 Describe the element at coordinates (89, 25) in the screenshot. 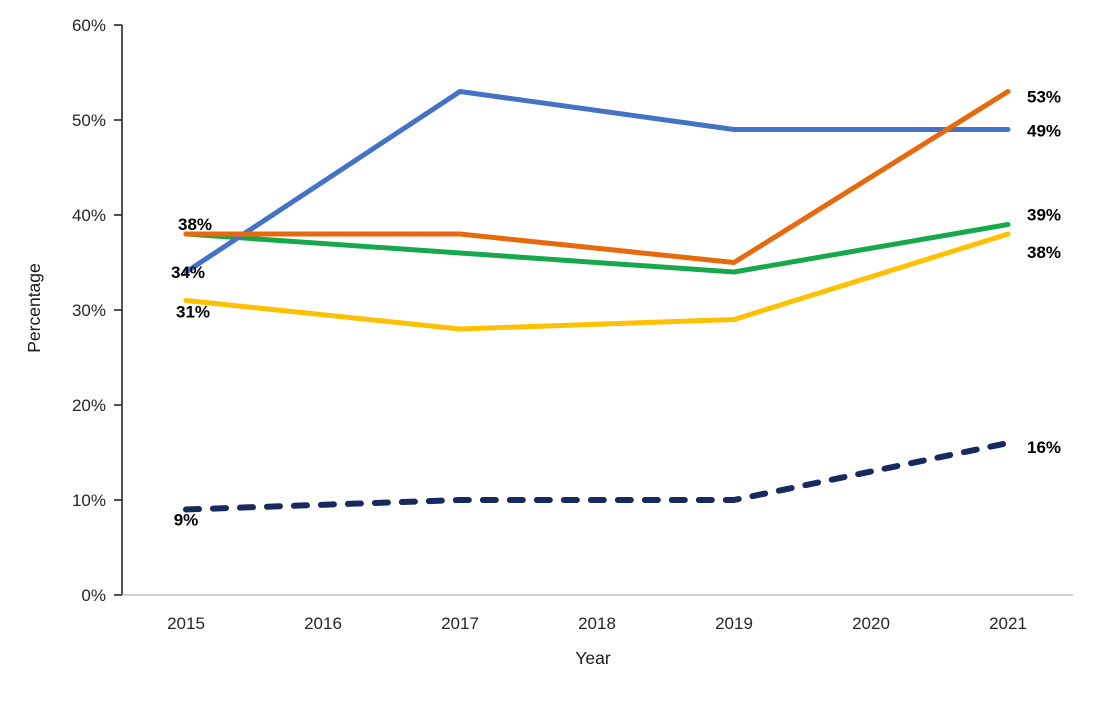

I see `y-axis-tick-label: 60%` at that location.